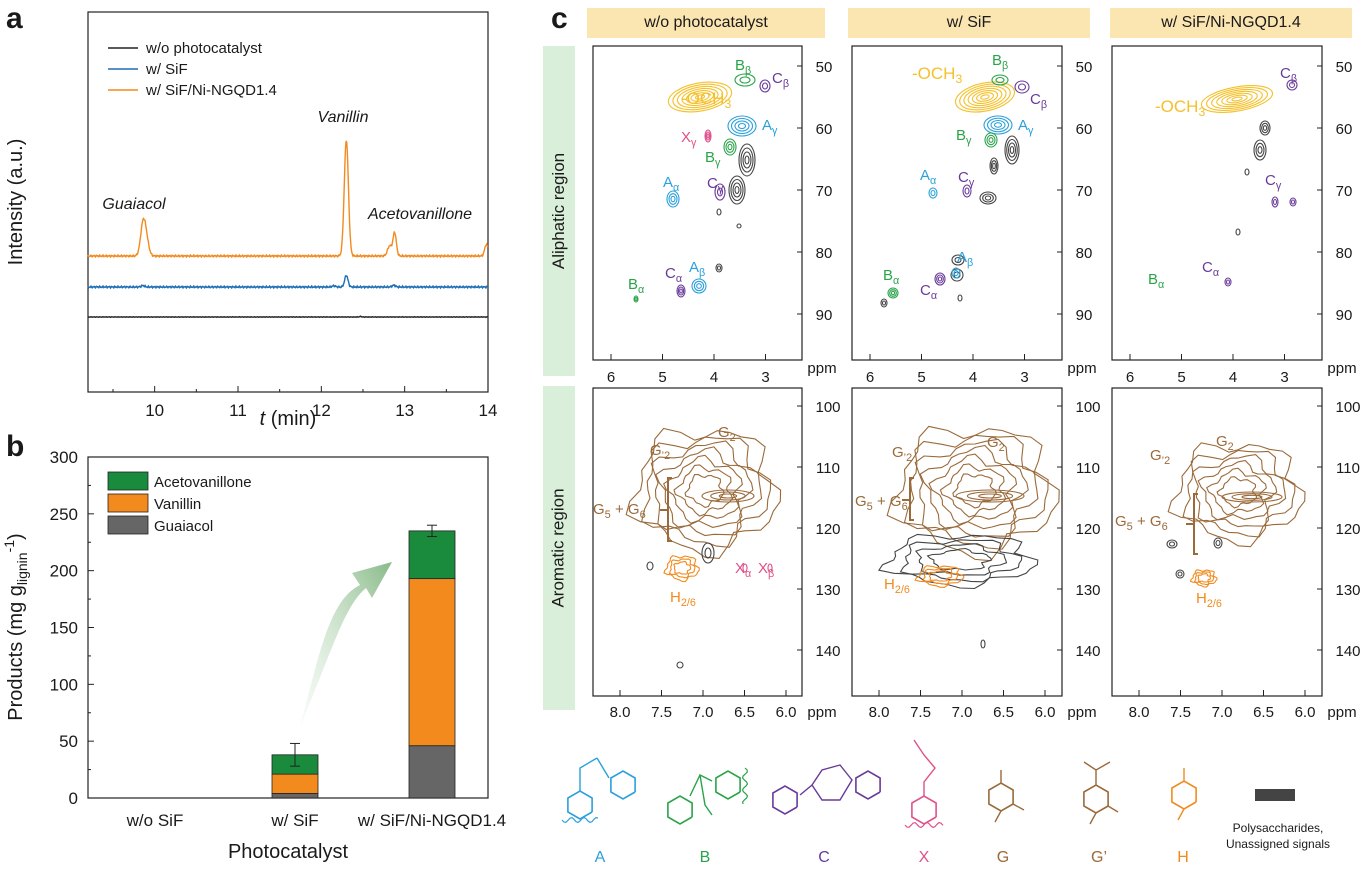  I want to click on c-gamma-label: Cγ, so click(715, 185).